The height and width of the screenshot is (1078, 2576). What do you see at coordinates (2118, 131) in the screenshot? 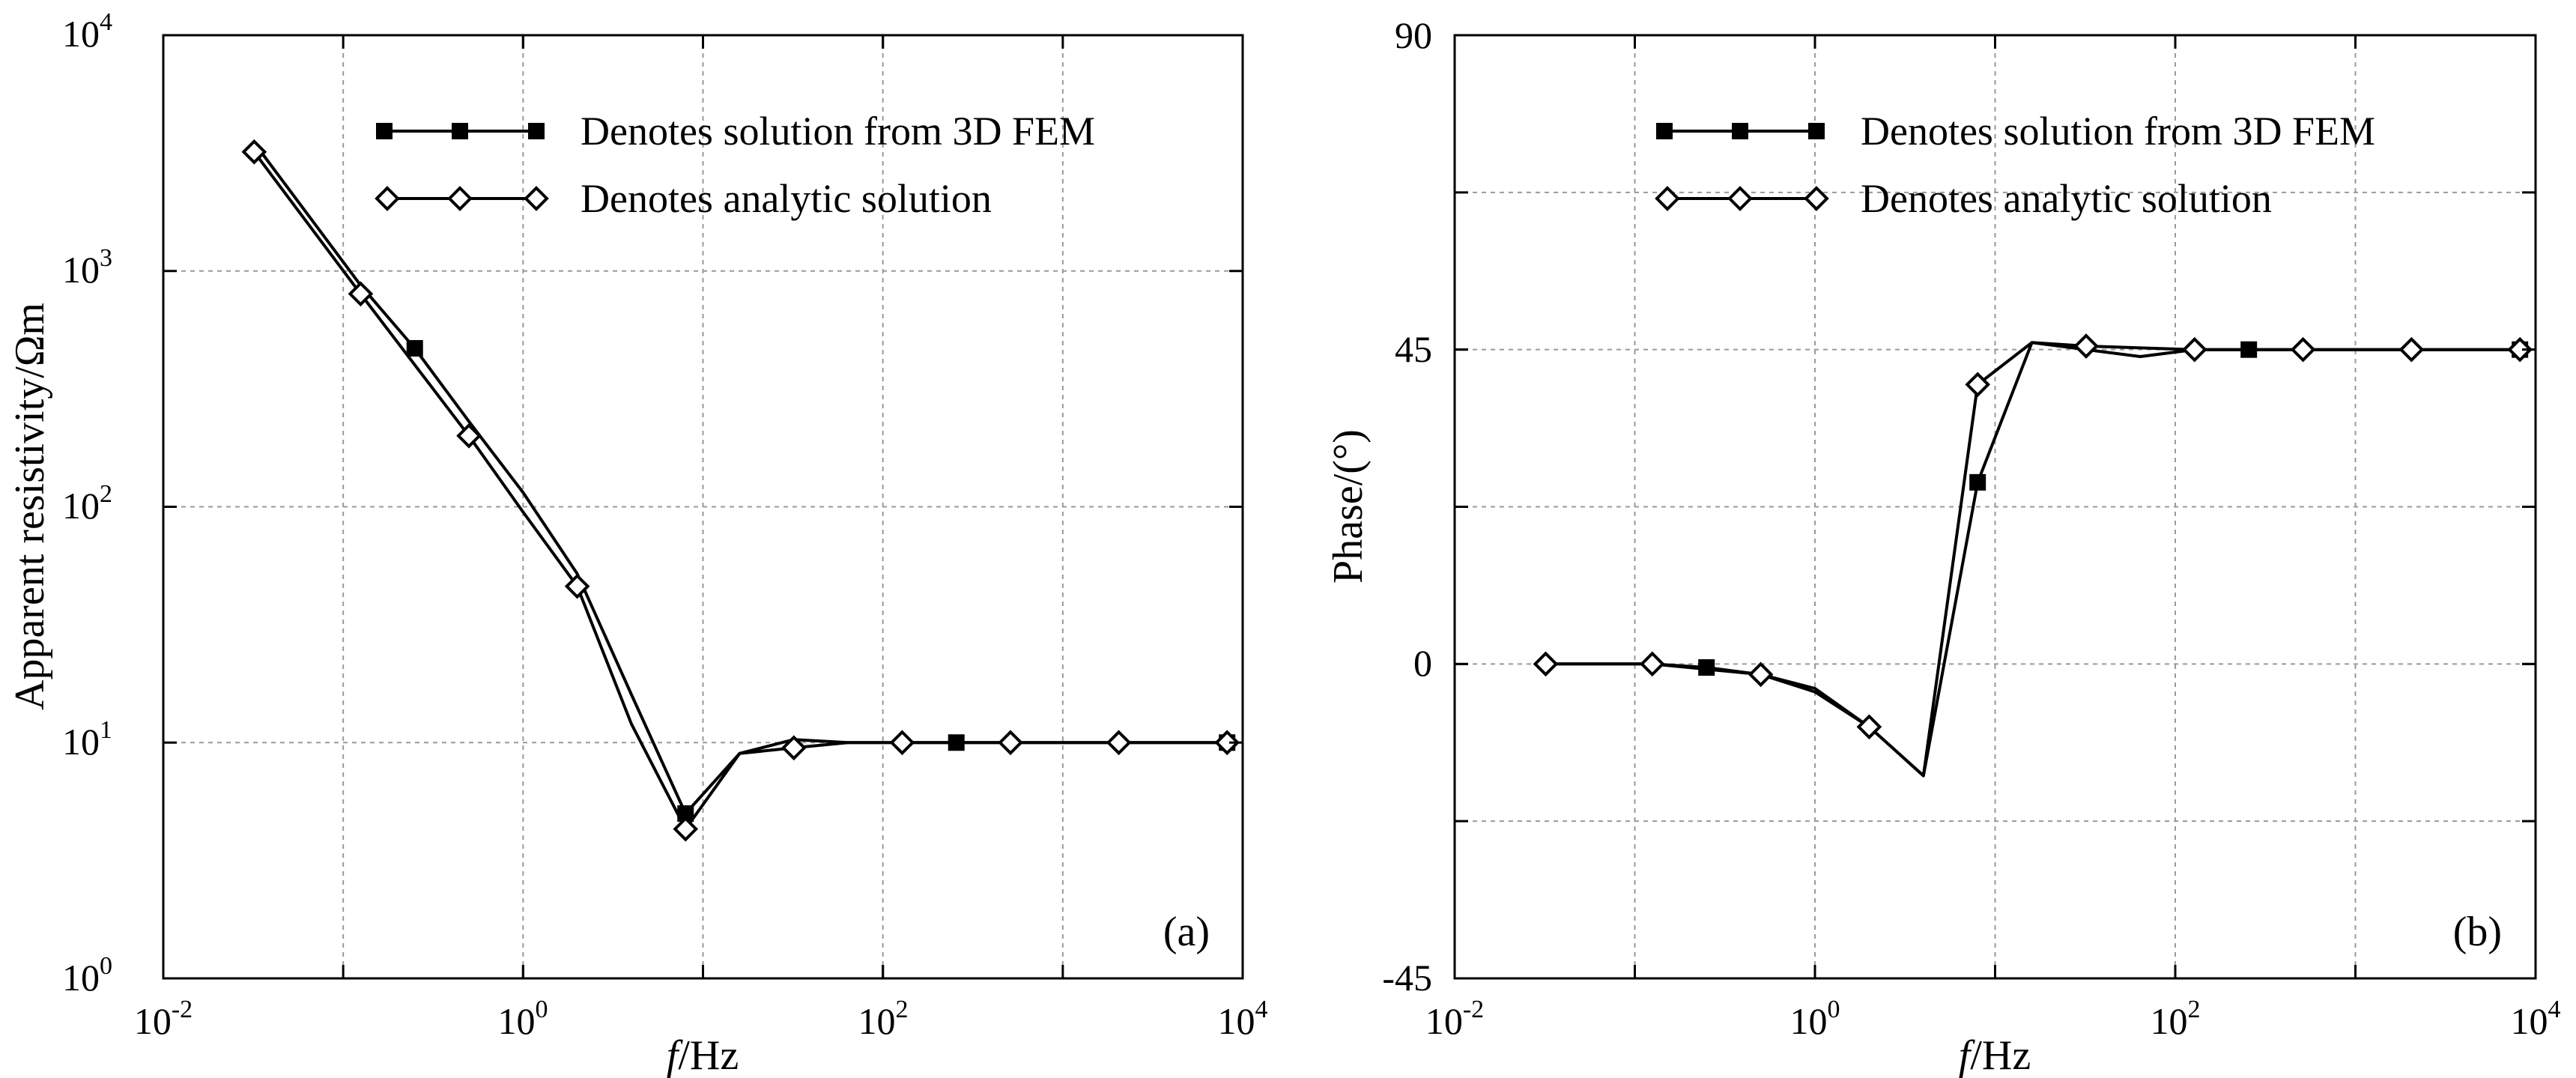
I see `panel-b-legend-fem-text: Denotes solution from 3D FEM` at bounding box center [2118, 131].